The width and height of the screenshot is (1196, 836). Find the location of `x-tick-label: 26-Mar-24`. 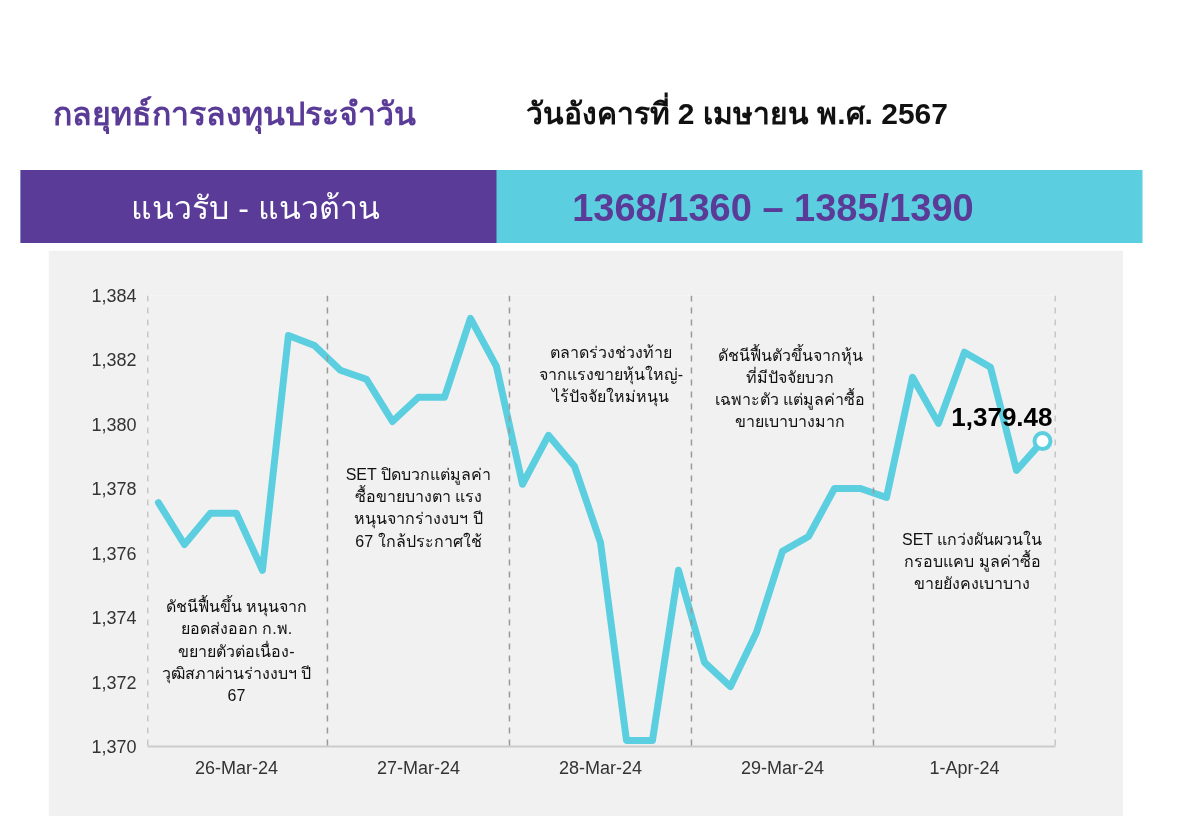

x-tick-label: 26-Mar-24 is located at coordinates (236, 767).